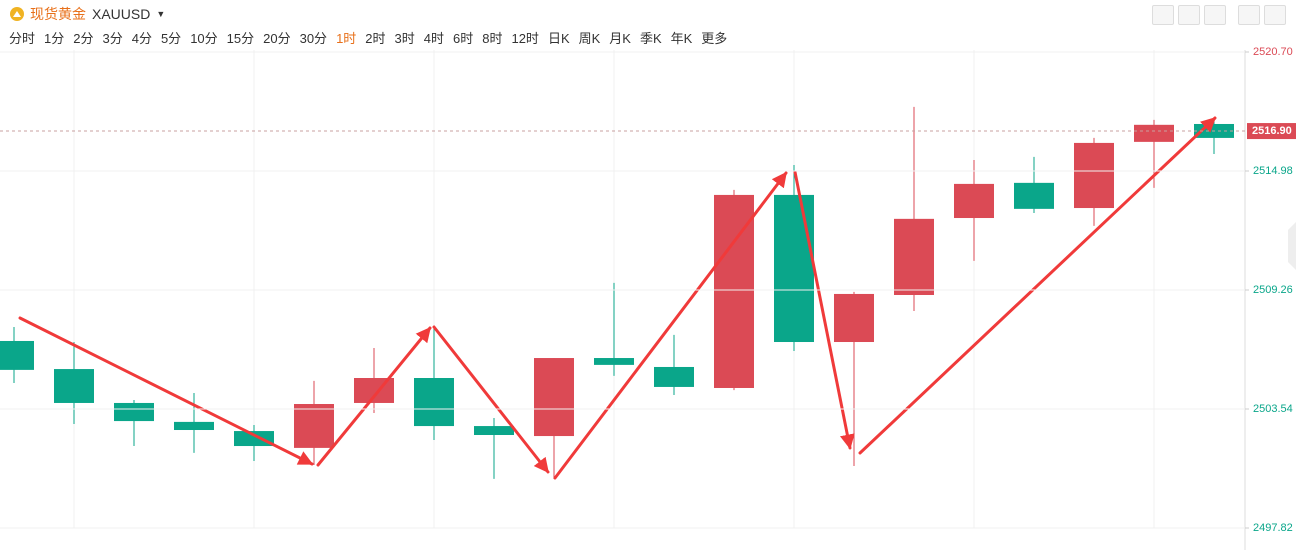  Describe the element at coordinates (22, 38) in the screenshot. I see `period-tab: 分时` at that location.